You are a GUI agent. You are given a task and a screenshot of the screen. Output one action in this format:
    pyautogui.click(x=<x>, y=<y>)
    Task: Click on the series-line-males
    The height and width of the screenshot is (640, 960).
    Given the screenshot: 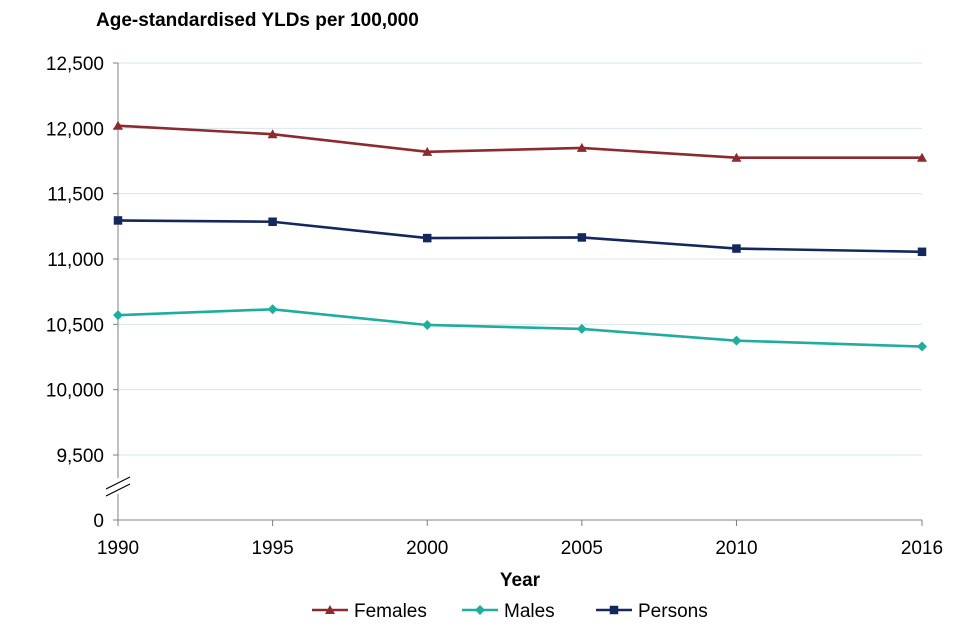 What is the action you would take?
    pyautogui.click(x=520, y=328)
    